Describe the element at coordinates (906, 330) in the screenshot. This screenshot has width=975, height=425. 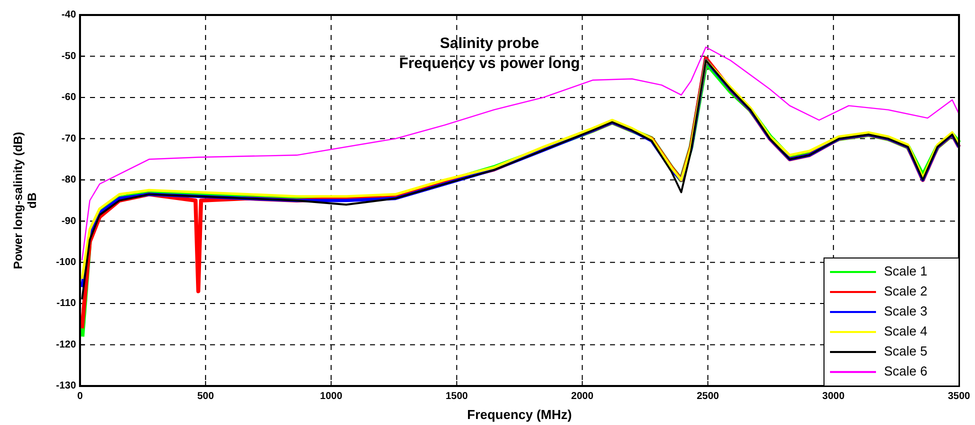
I see `legend-label: Scale 4` at that location.